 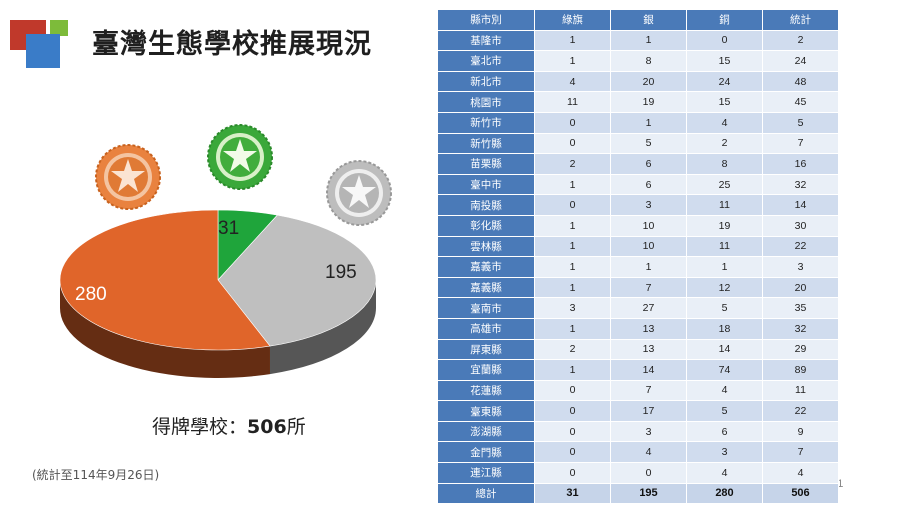 What do you see at coordinates (486, 431) in the screenshot?
I see `county-name-cell: 澎湖縣` at bounding box center [486, 431].